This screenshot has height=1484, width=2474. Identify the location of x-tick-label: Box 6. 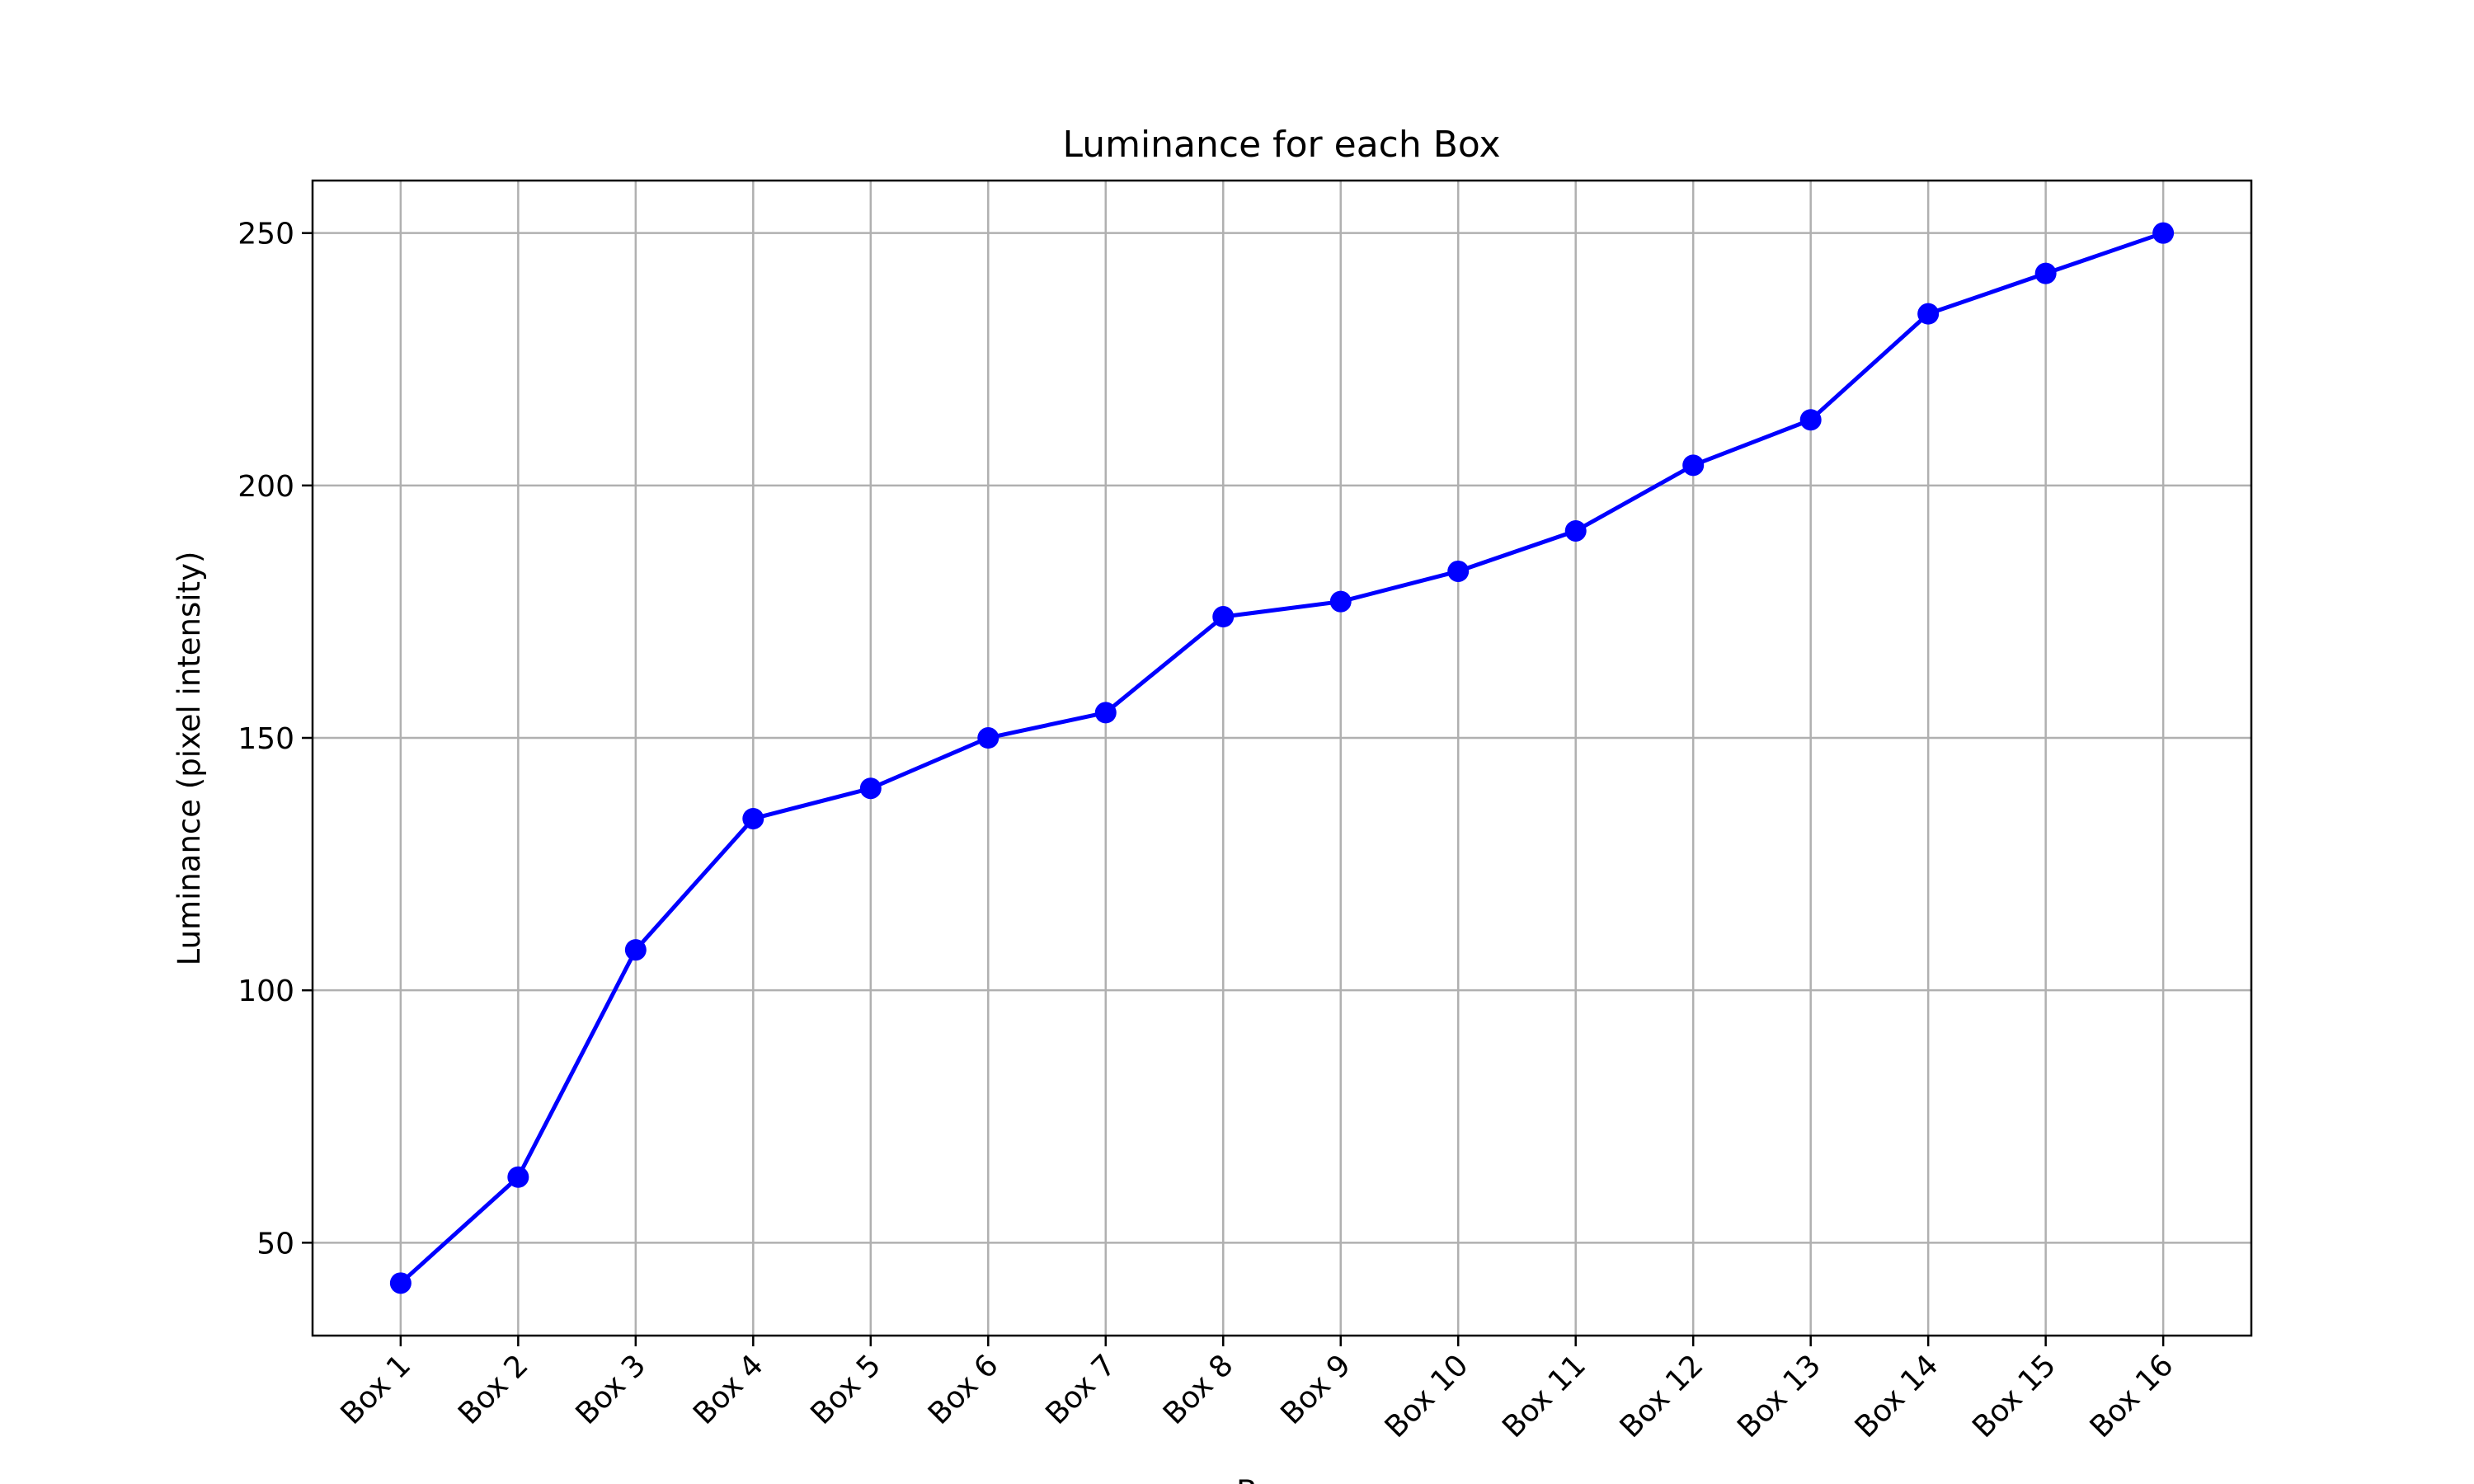
(963, 1389).